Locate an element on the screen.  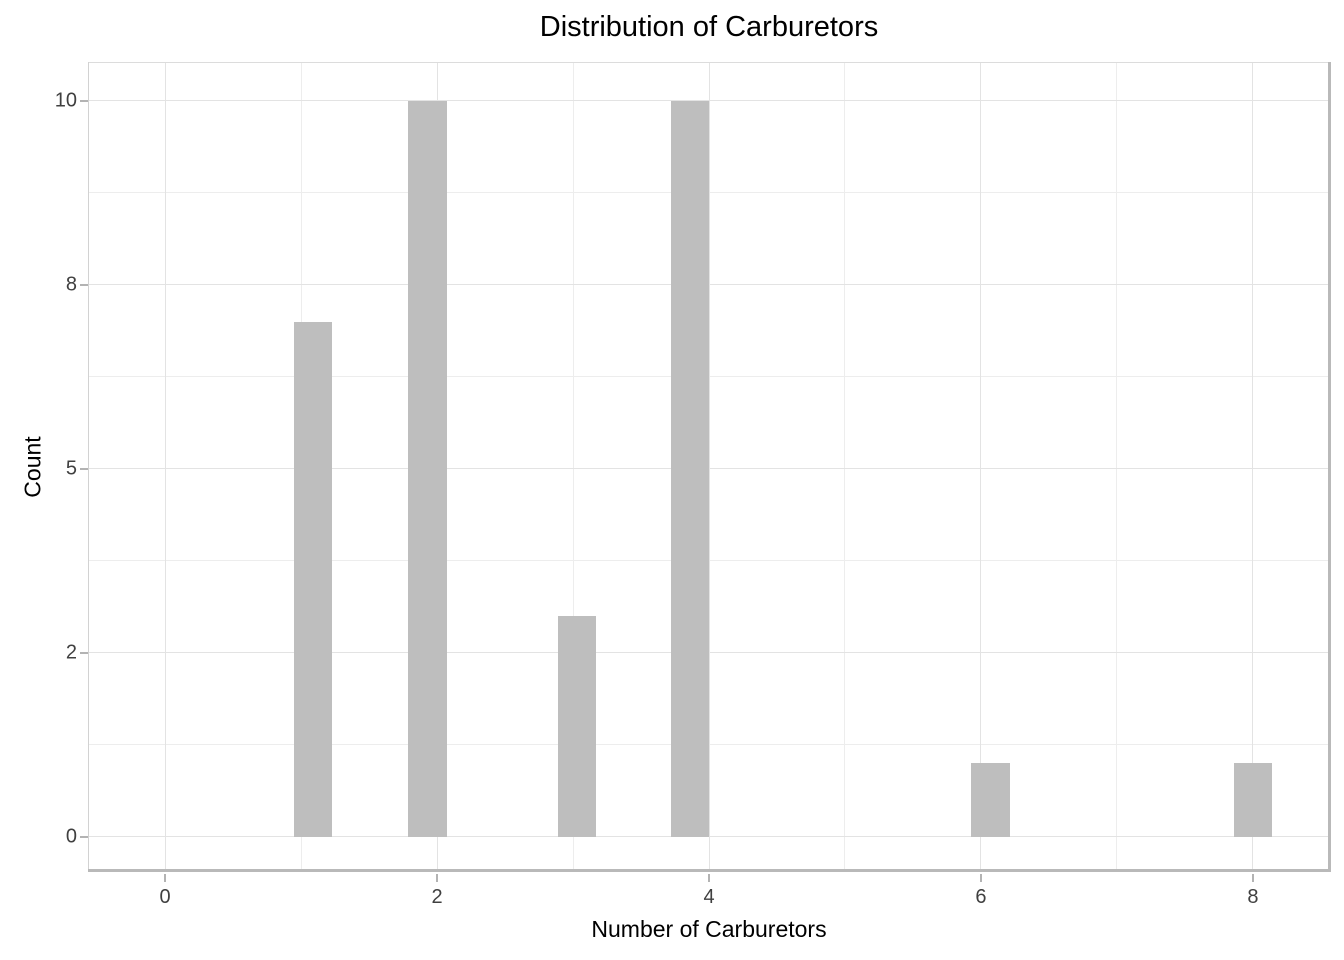
y-tick-label: 0 is located at coordinates (71, 836).